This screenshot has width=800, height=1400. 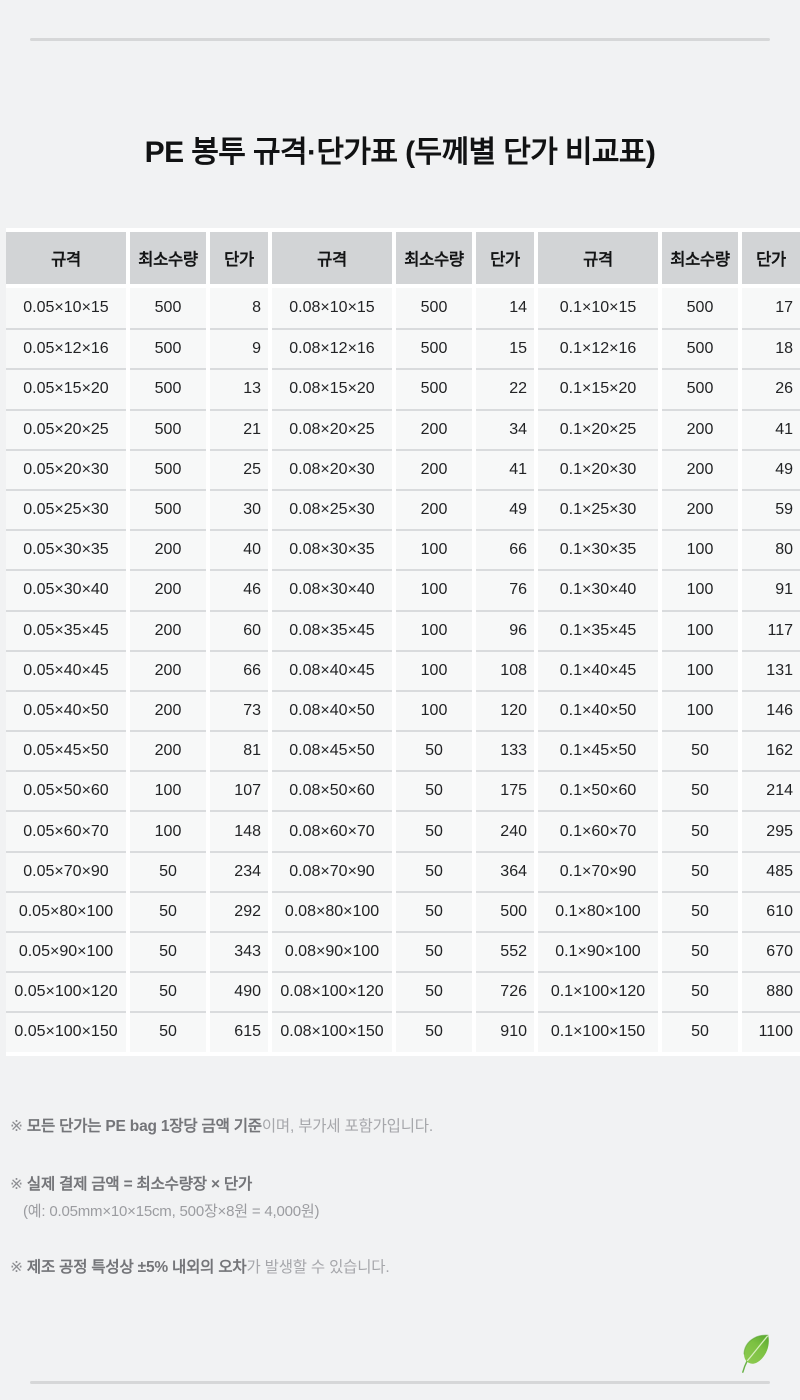 I want to click on spec-cell: 0.1×30×40, so click(x=598, y=589).